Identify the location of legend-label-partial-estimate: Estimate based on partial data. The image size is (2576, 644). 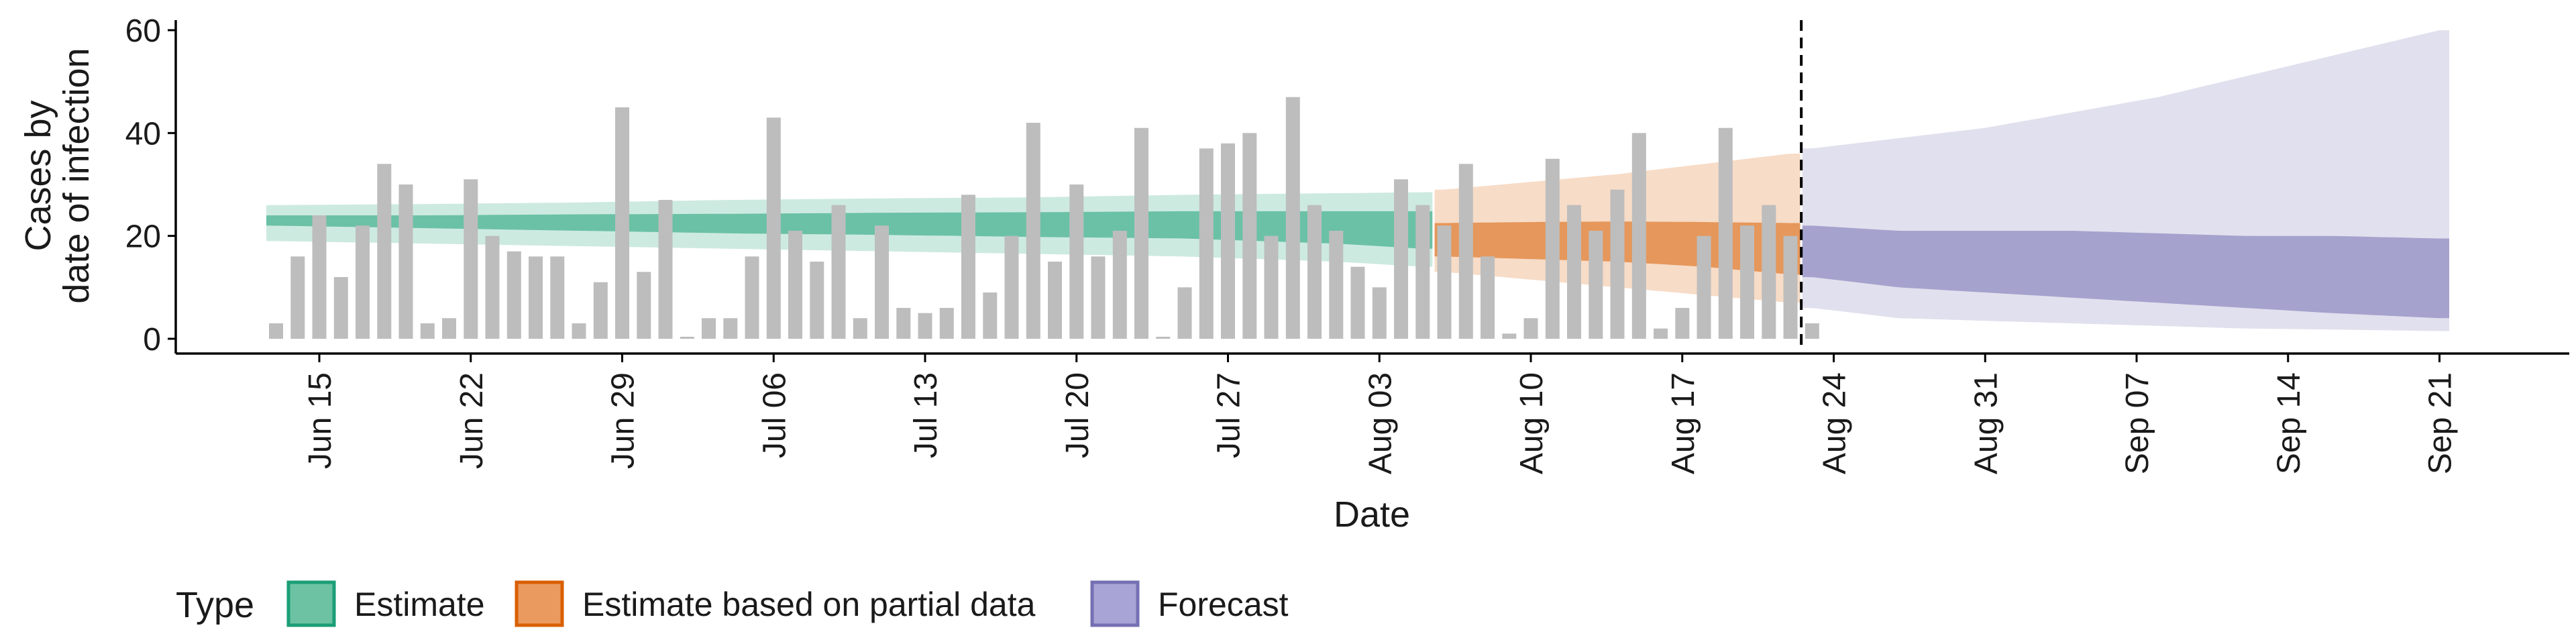
(809, 604).